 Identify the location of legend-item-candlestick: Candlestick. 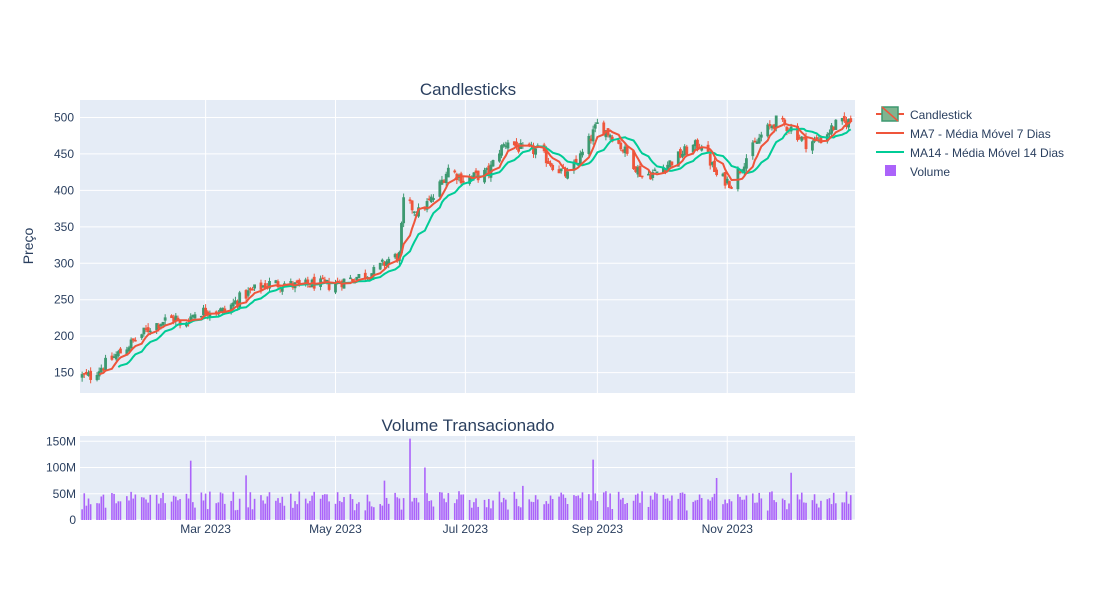
(924, 114).